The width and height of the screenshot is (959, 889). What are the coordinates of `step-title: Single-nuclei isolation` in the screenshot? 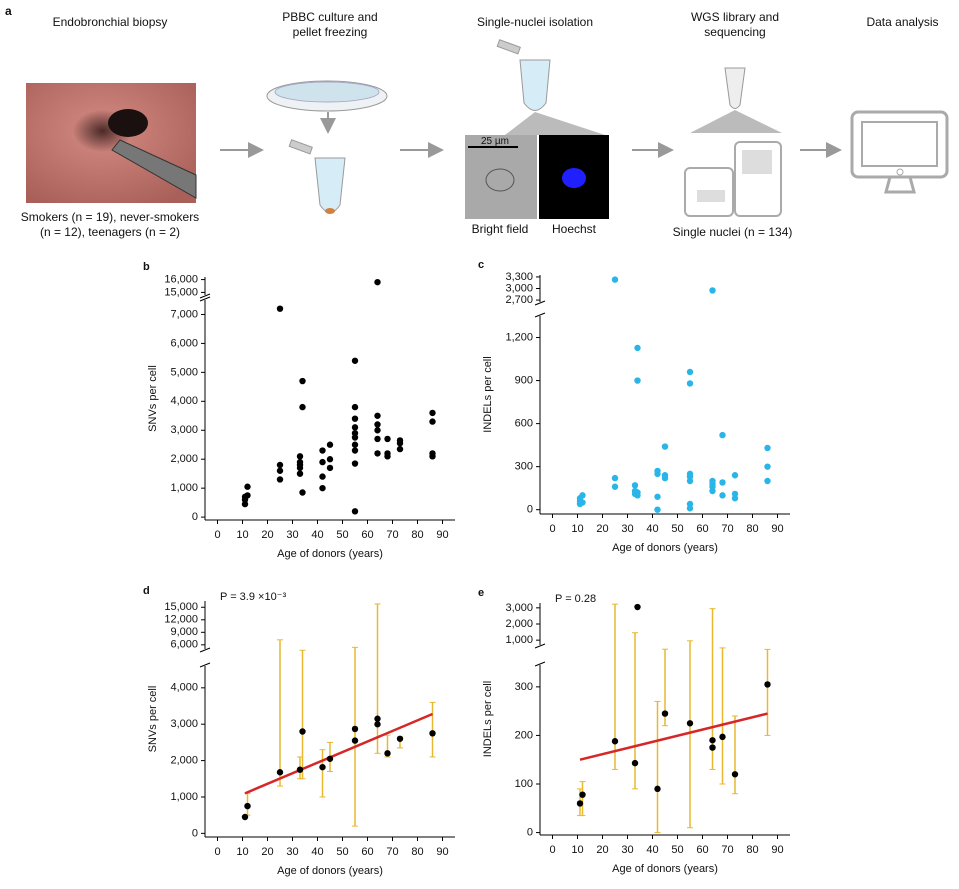 It's located at (535, 22).